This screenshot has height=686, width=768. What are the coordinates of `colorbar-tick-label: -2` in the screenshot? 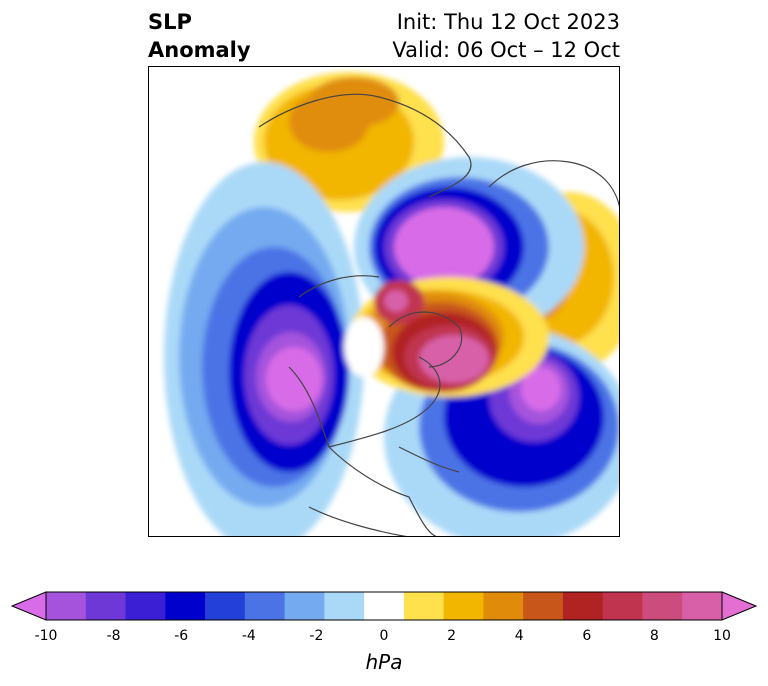 It's located at (316, 636).